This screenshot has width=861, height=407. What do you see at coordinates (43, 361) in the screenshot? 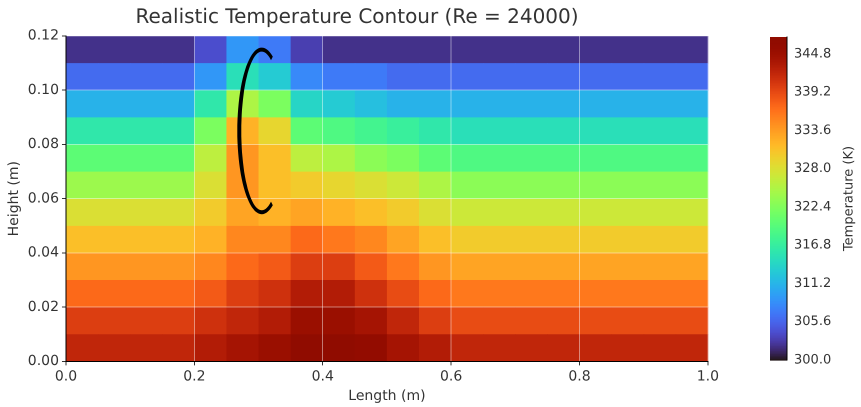
I see `y-tick-label: 0.00` at bounding box center [43, 361].